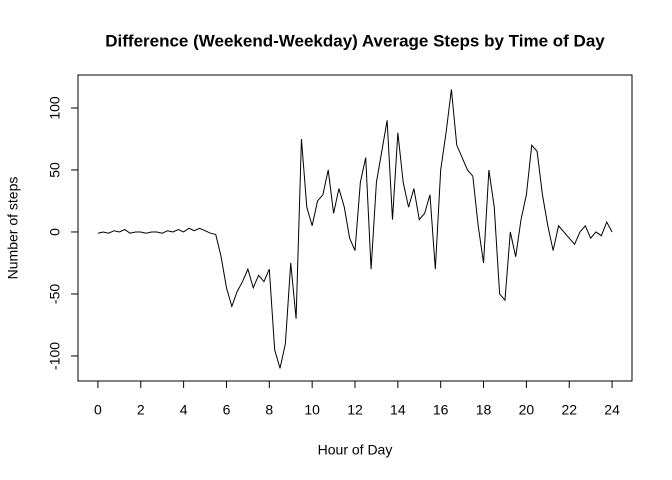  What do you see at coordinates (527, 410) in the screenshot?
I see `x-tick-label: 20` at bounding box center [527, 410].